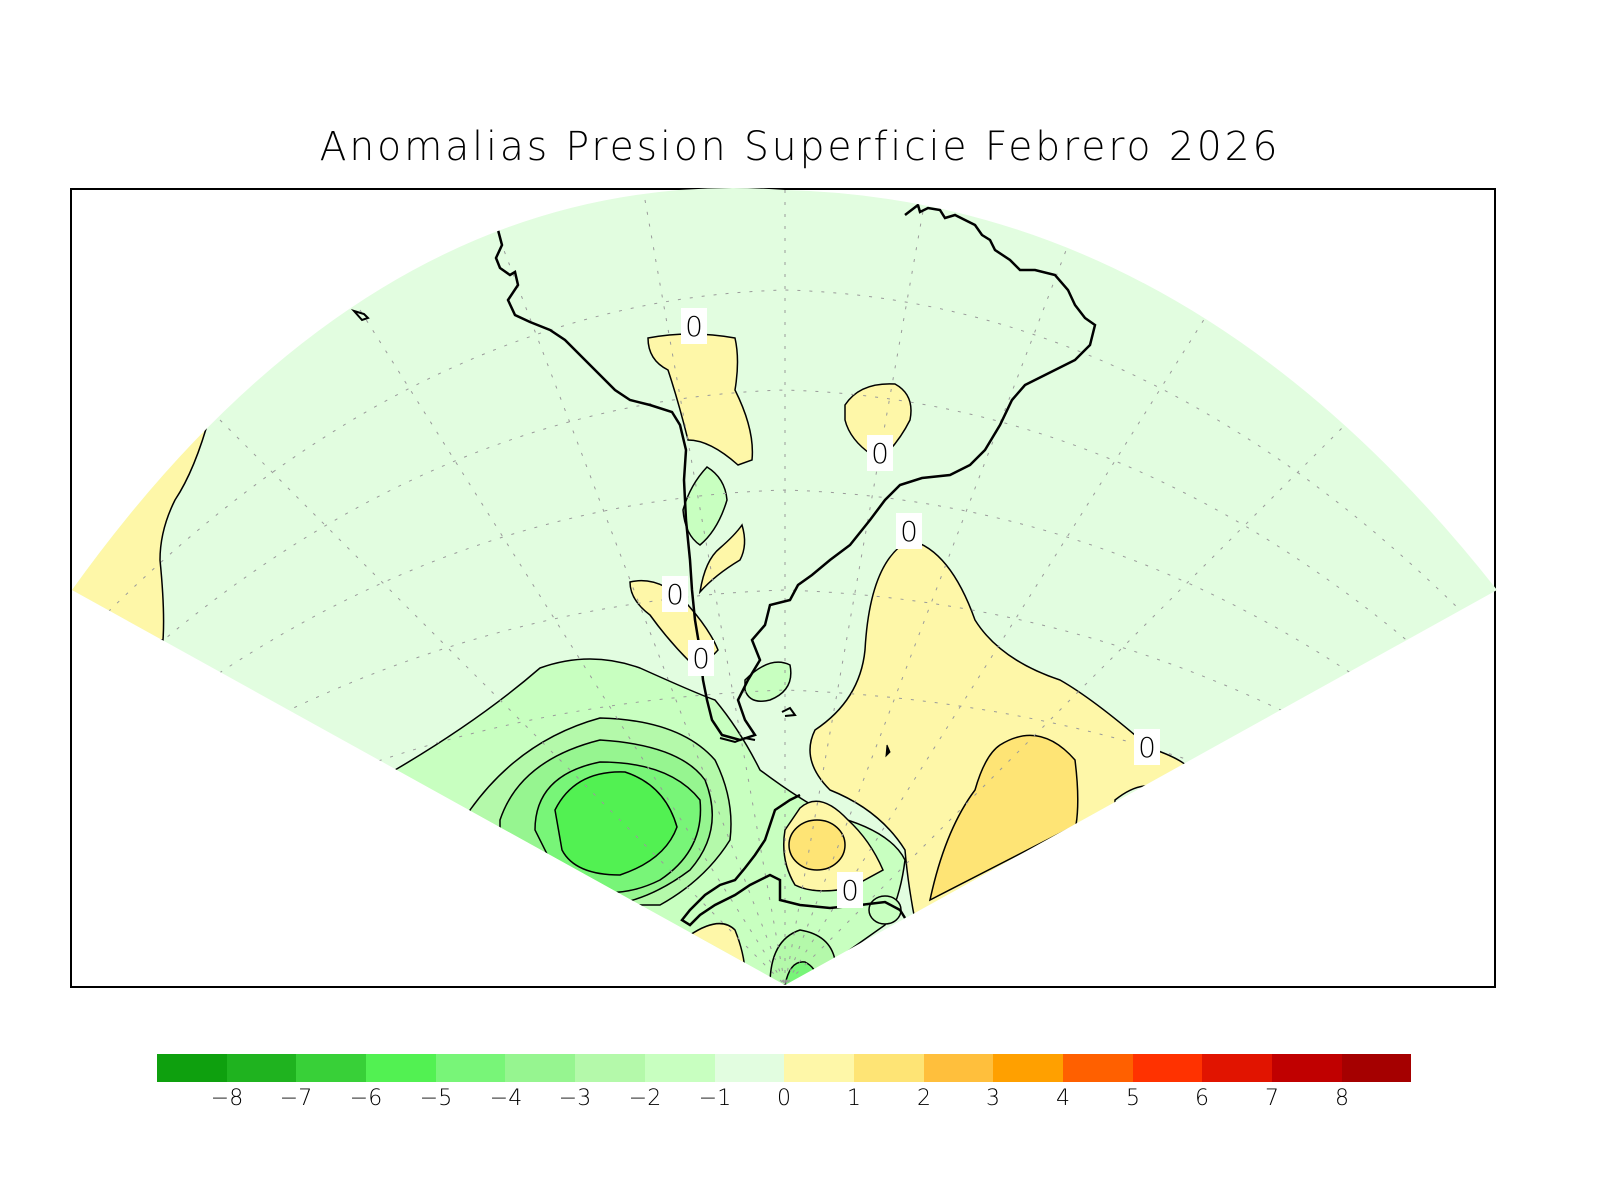 This screenshot has width=1600, height=1200. I want to click on colorbar-tick-label: 1, so click(854, 1098).